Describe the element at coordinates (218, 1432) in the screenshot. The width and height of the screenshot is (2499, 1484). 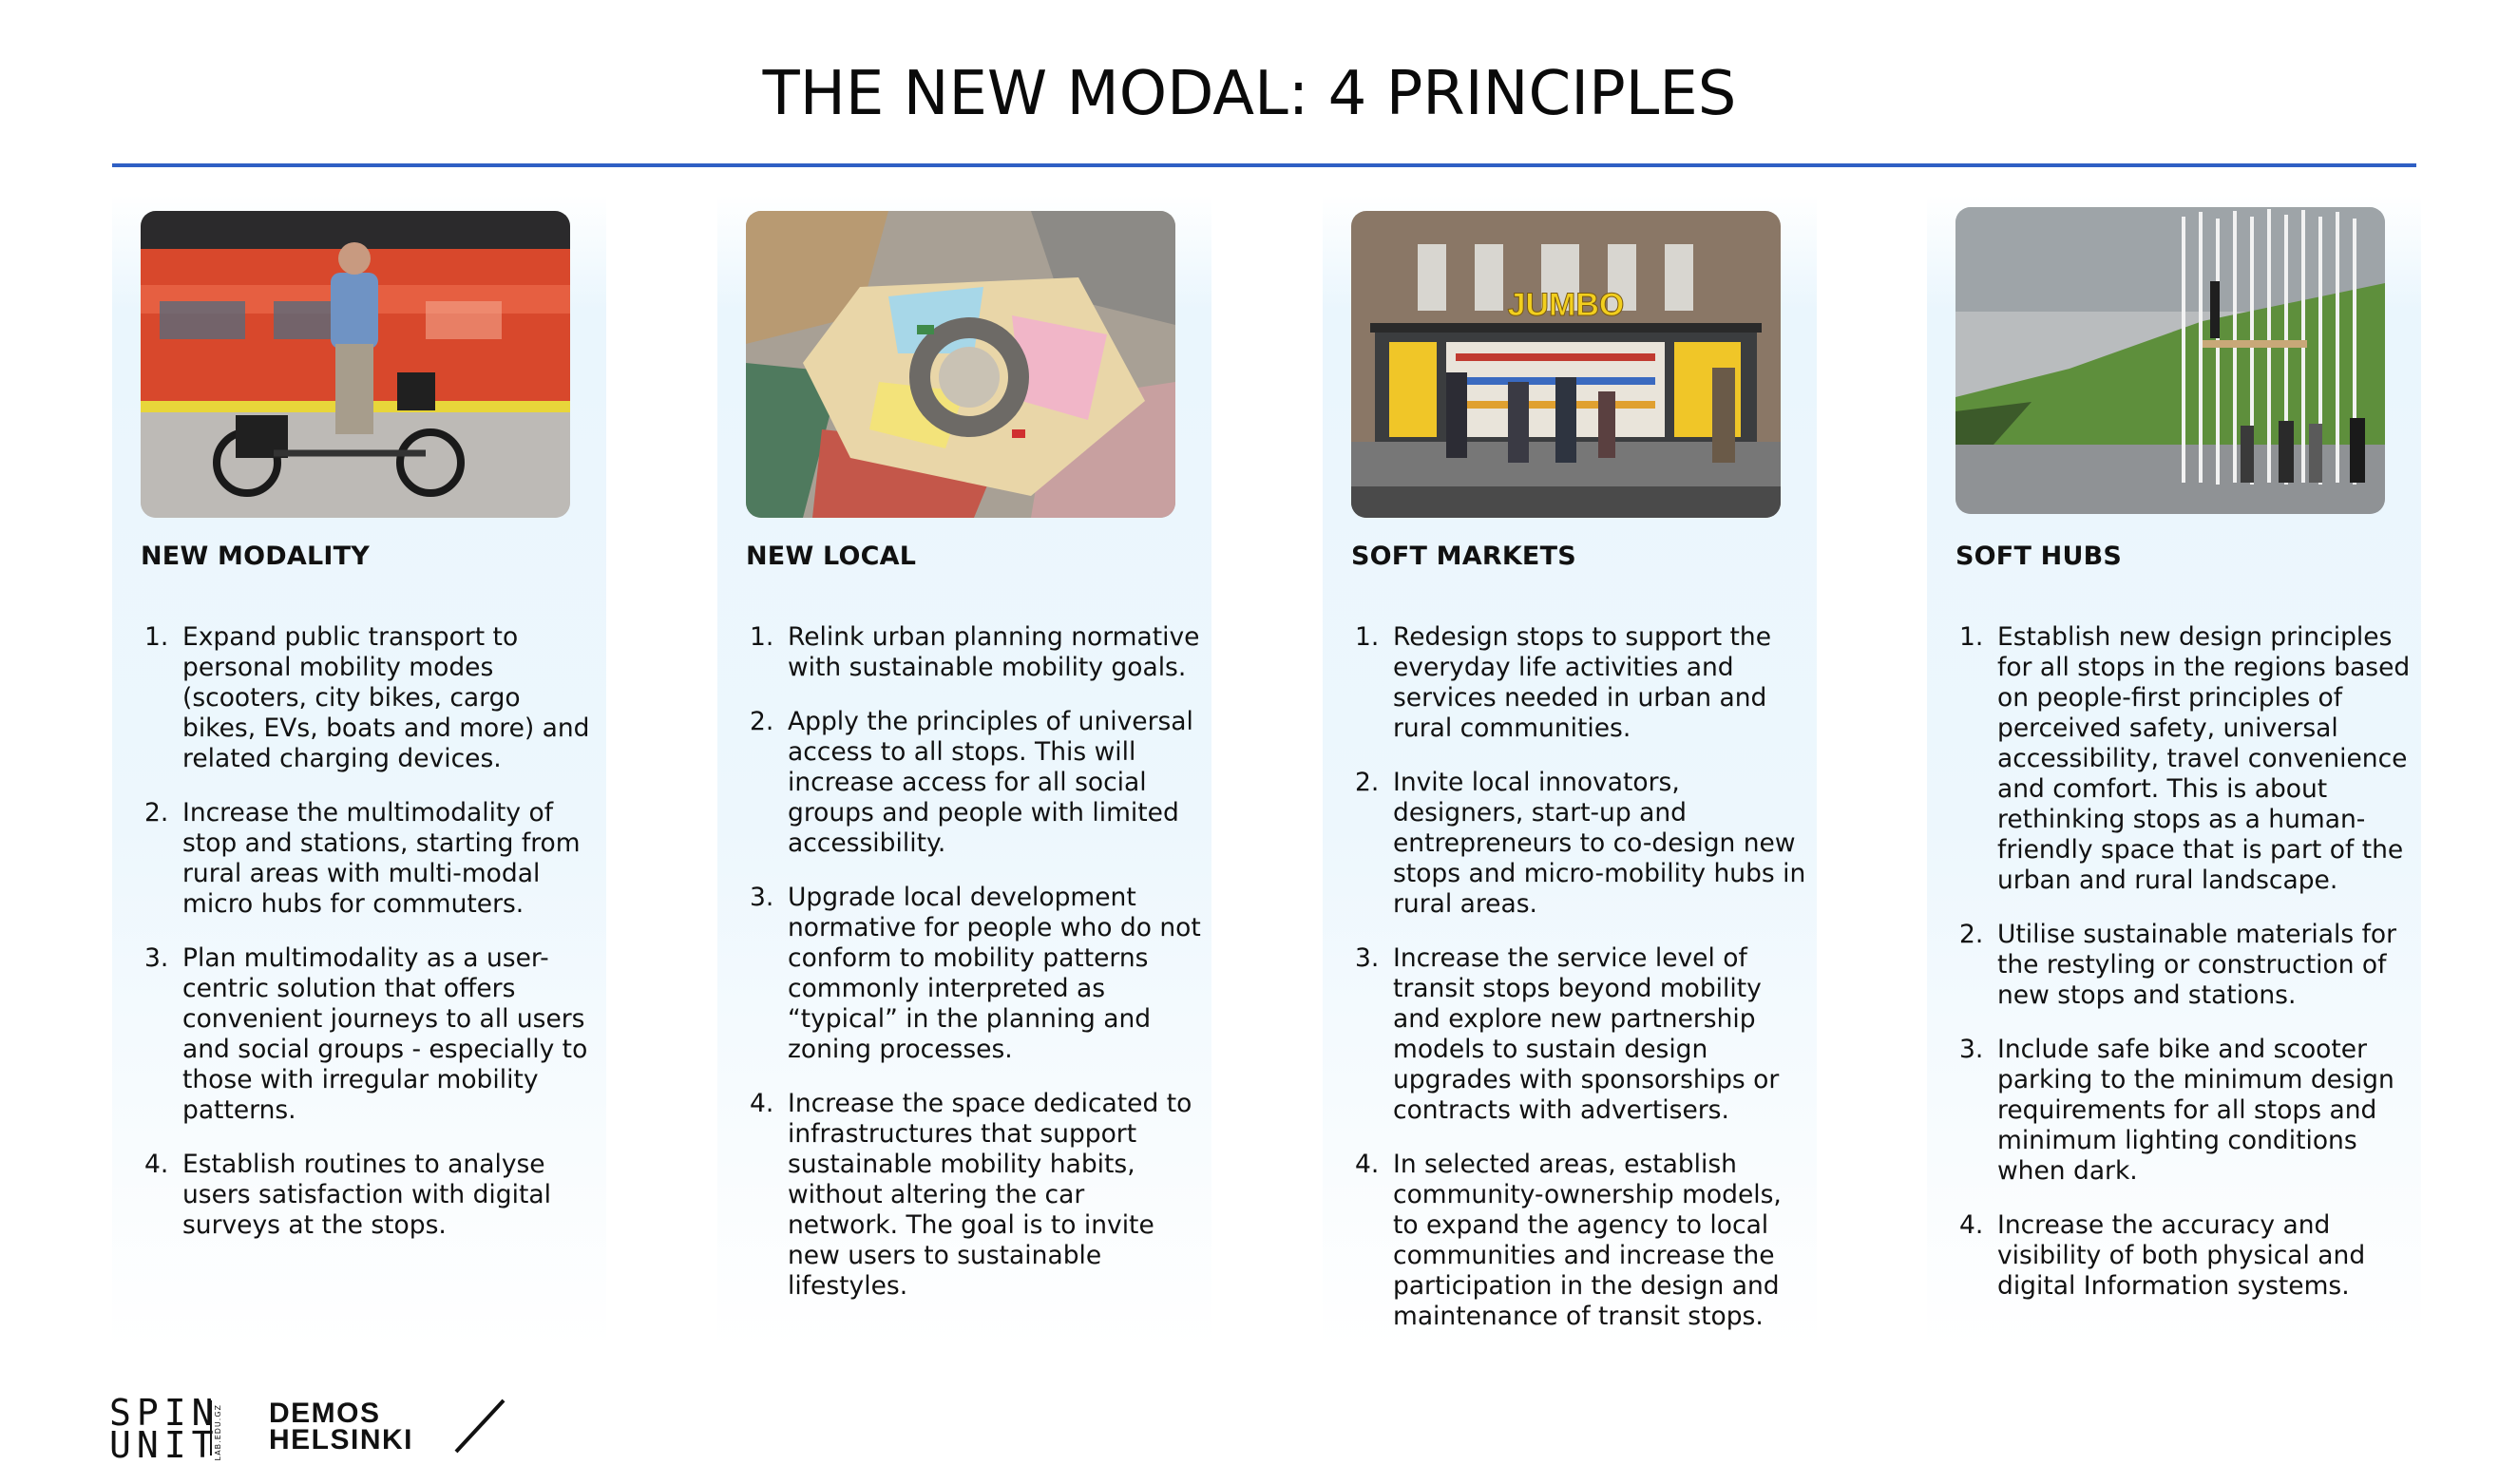
I see `spin-logo-sub: LAB.EDU.GZ` at that location.